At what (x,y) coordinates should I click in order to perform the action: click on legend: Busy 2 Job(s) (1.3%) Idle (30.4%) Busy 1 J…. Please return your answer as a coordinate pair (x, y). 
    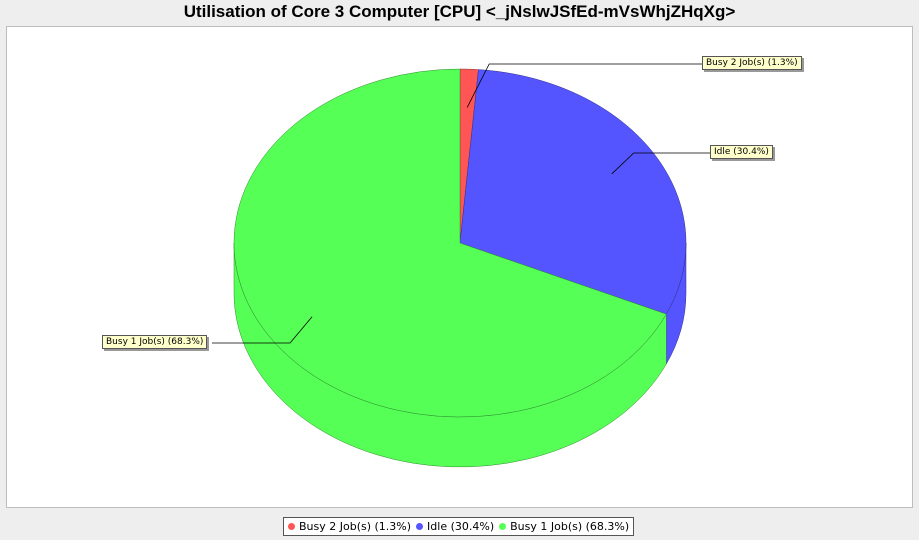
    Looking at the image, I should click on (459, 526).